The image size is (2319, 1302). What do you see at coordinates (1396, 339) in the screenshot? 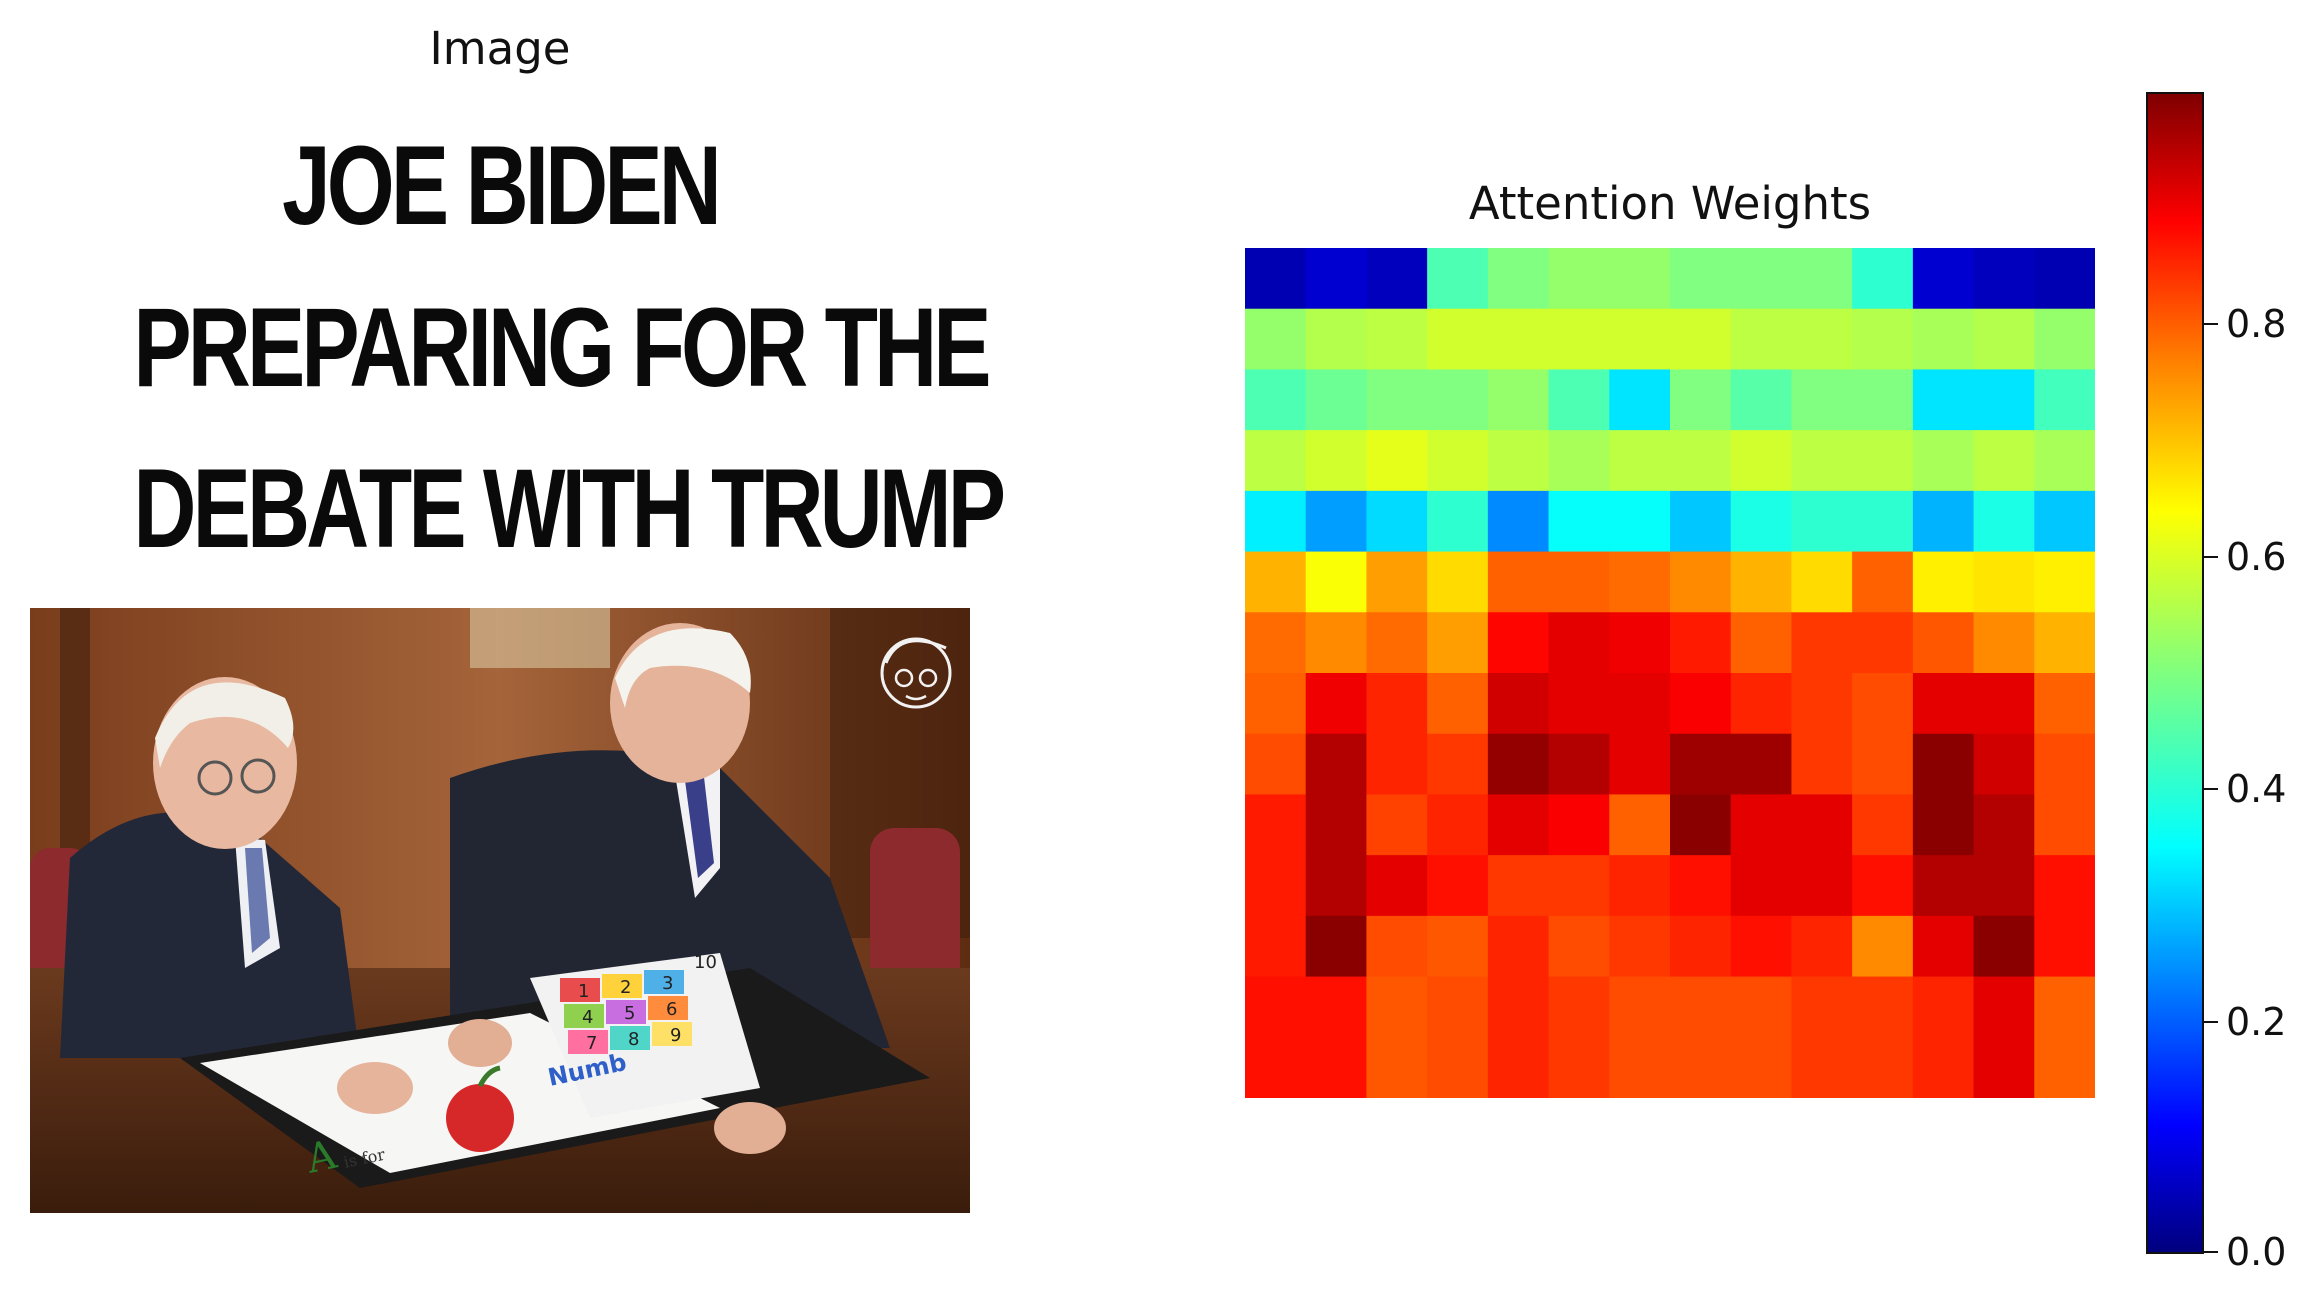
I see `heatmap-cell-r1-c2` at bounding box center [1396, 339].